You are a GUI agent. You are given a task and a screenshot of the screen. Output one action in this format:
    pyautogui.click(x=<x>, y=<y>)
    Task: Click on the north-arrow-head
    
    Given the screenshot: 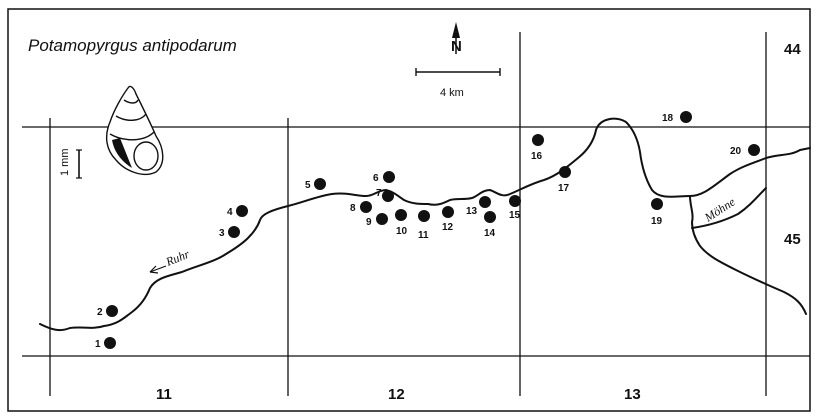 What is the action you would take?
    pyautogui.click(x=456, y=30)
    